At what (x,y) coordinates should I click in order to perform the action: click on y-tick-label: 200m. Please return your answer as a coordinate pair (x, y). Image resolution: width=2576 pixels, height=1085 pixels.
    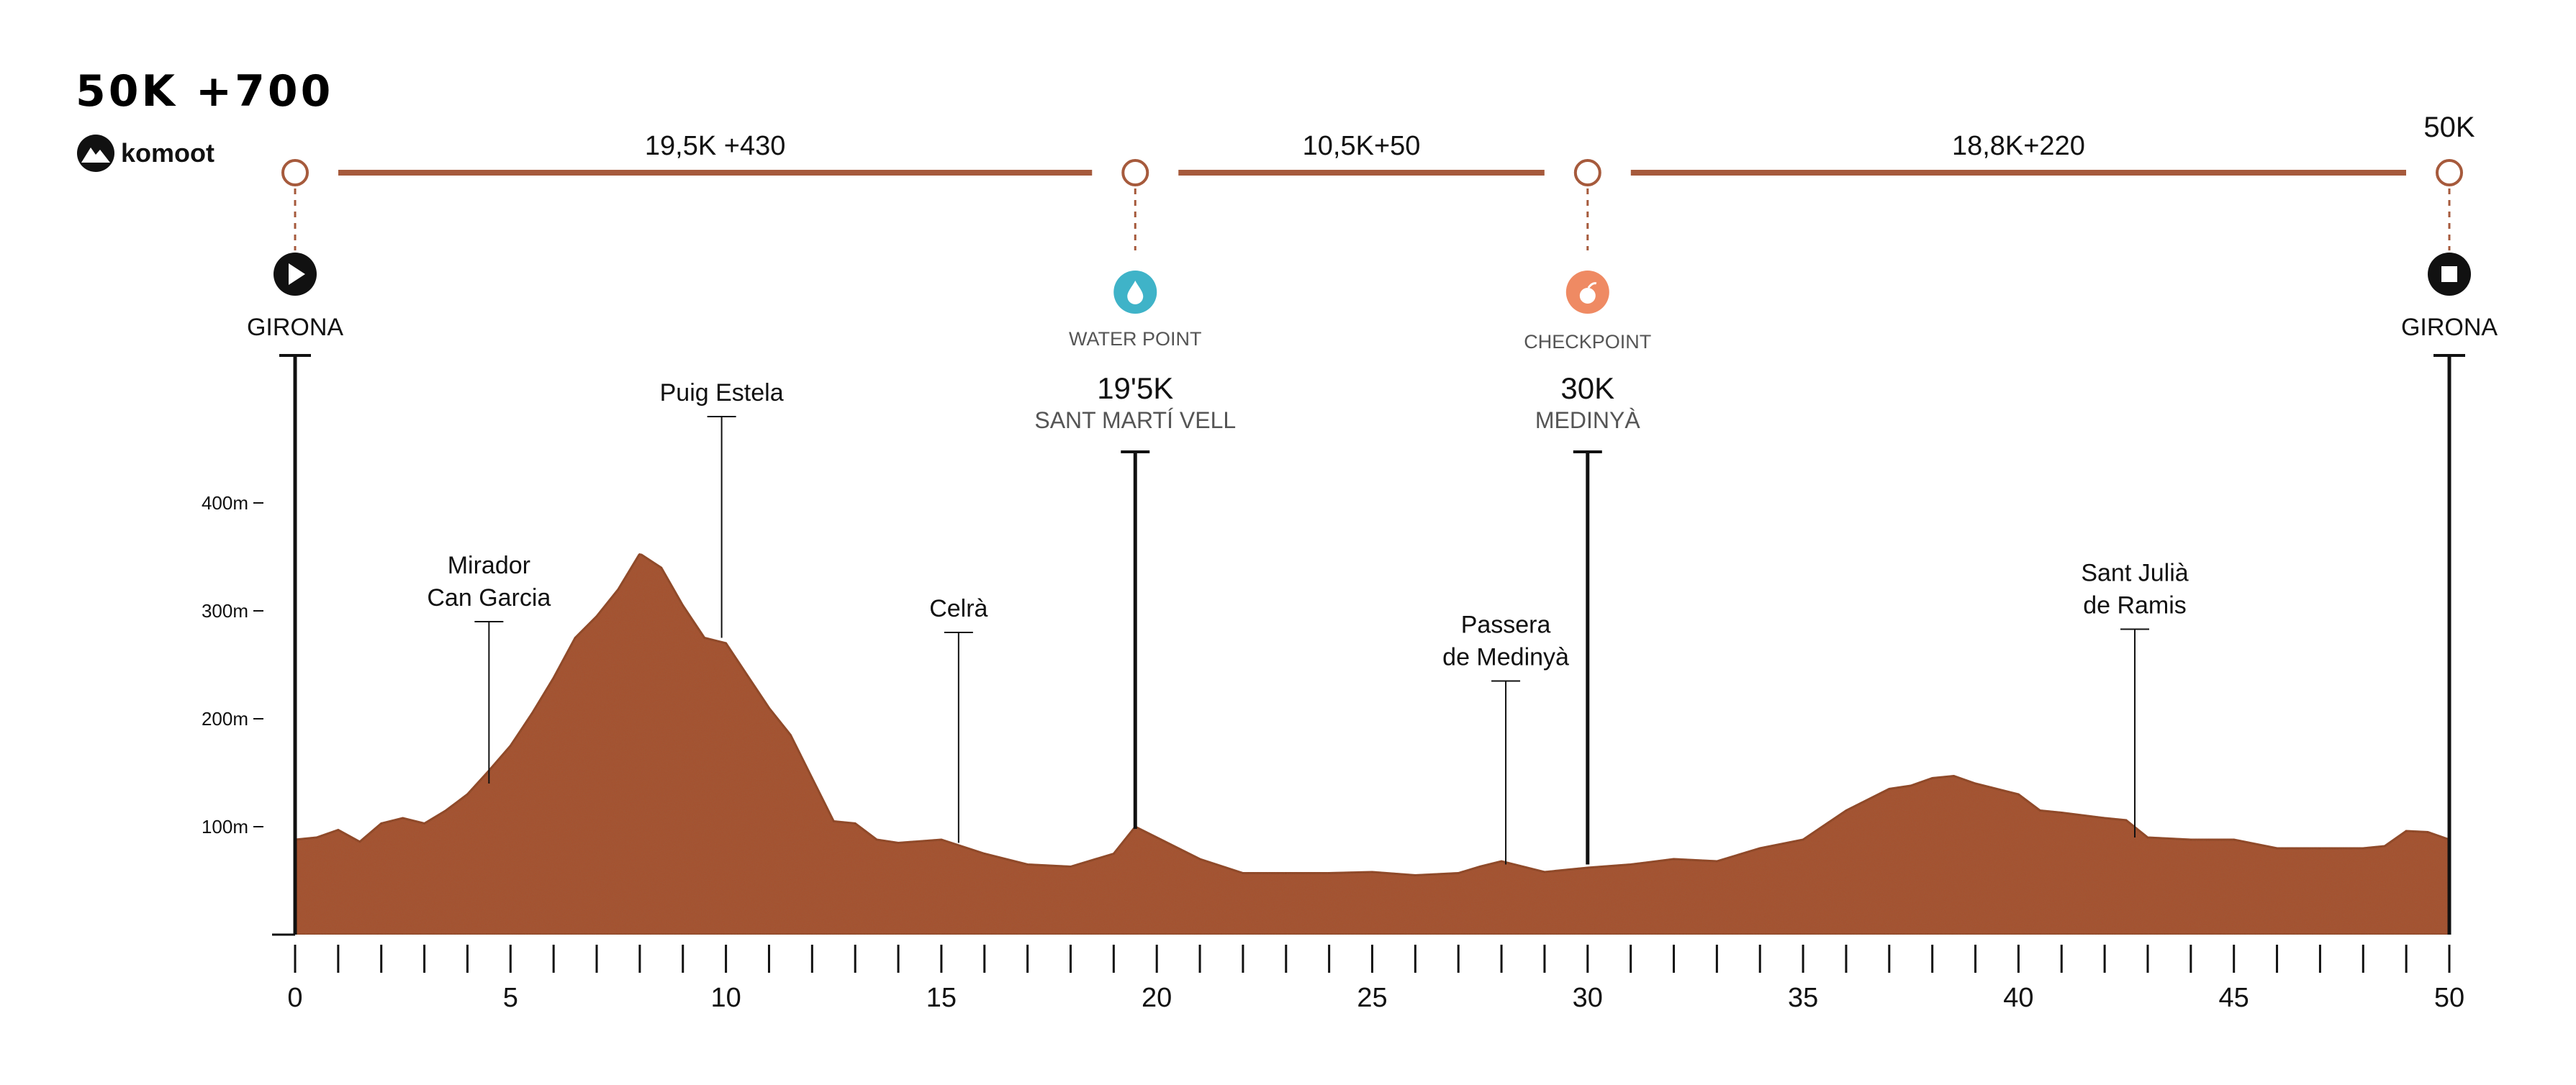
    Looking at the image, I should click on (225, 719).